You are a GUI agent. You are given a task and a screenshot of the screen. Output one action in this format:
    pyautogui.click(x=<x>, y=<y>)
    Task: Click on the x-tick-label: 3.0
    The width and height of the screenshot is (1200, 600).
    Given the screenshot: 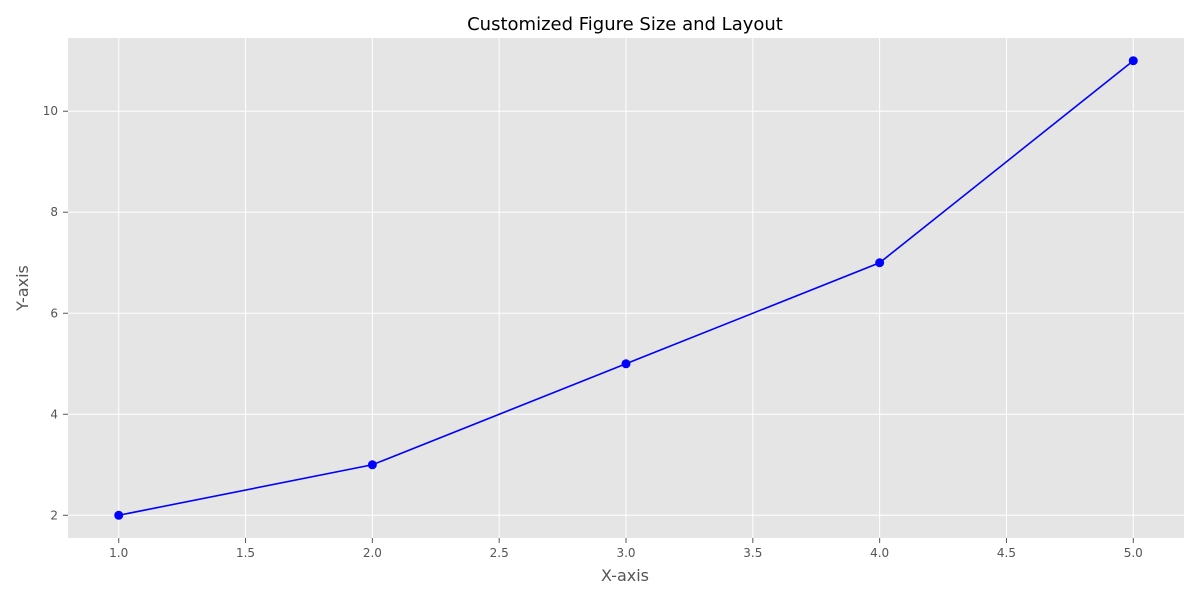 What is the action you would take?
    pyautogui.click(x=625, y=553)
    